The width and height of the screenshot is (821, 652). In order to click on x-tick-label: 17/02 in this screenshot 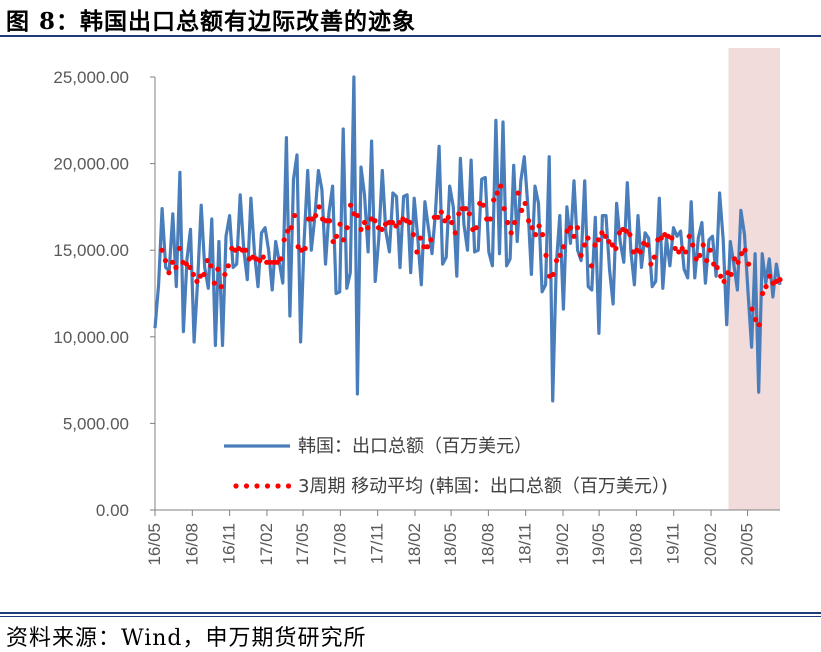, I will do `click(266, 544)`.